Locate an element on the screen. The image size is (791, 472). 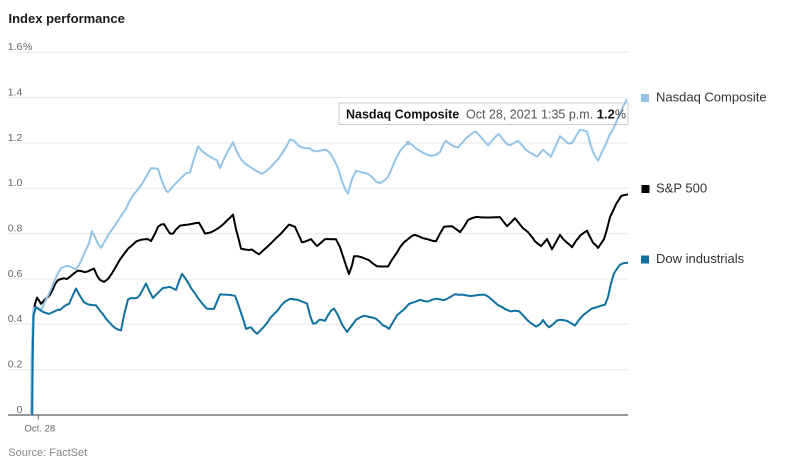
svg-text: S&P 500 is located at coordinates (681, 188).